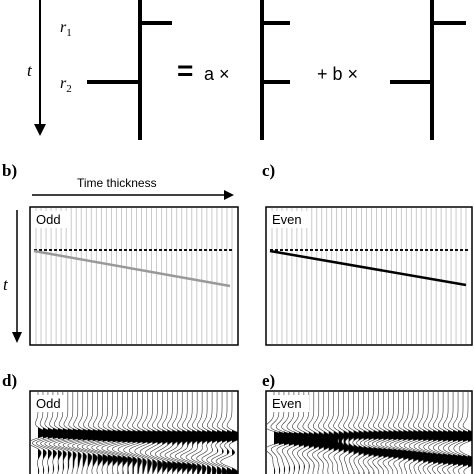 Image resolution: width=474 pixels, height=474 pixels. I want to click on seismic-traces-even, so click(369, 433).